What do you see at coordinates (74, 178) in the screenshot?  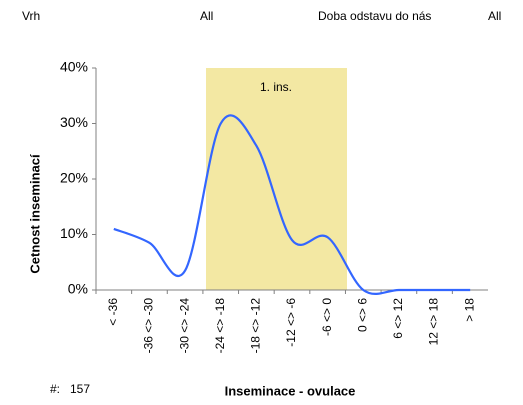 I see `y-tick-label: 20%` at bounding box center [74, 178].